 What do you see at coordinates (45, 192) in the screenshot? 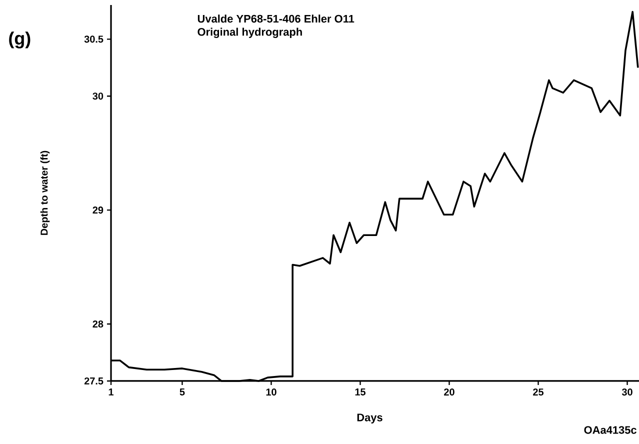
I see `y-axis-title: Depth to water (ft)` at bounding box center [45, 192].